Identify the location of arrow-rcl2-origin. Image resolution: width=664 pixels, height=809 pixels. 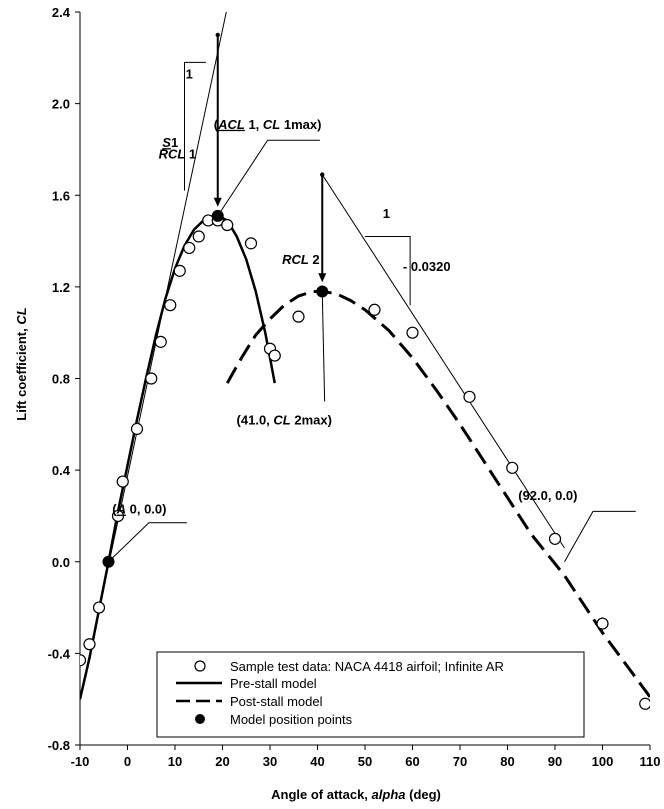
(322, 174).